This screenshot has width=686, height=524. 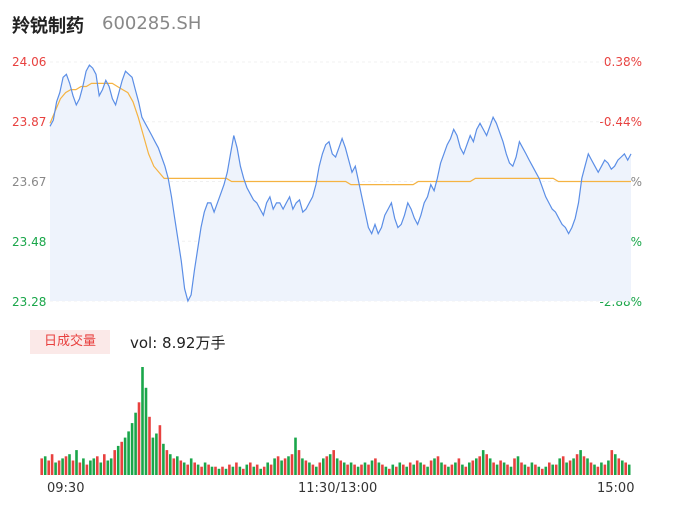 I want to click on x-tick-label: 09:30, so click(x=66, y=488).